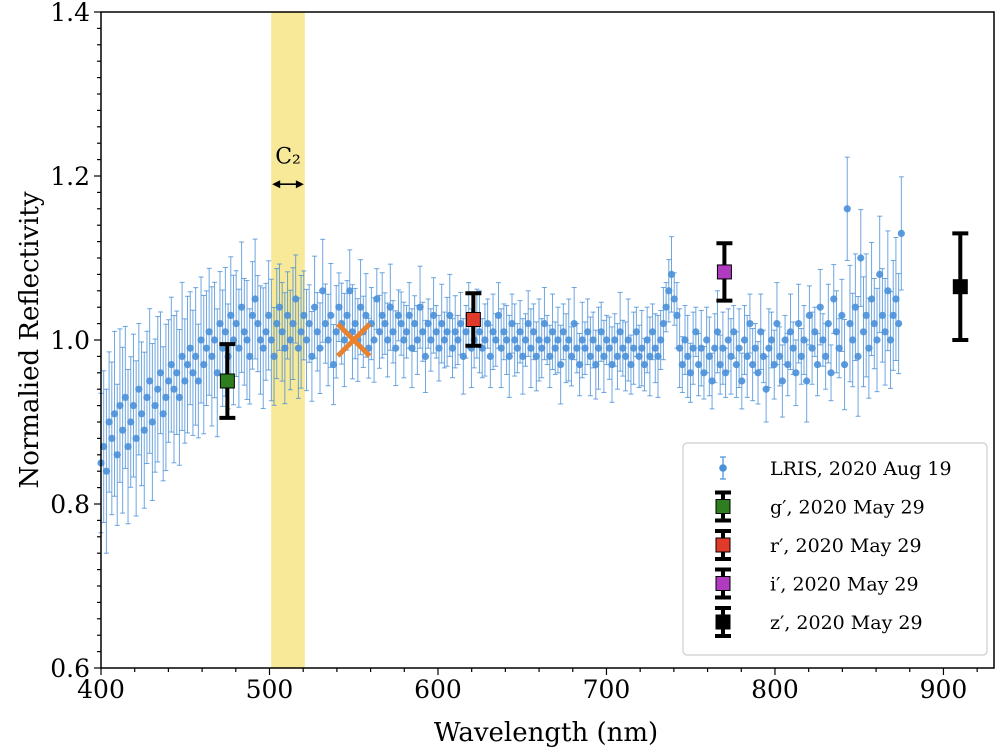 This screenshot has width=997, height=751. I want to click on c2-band-label: C₂, so click(288, 157).